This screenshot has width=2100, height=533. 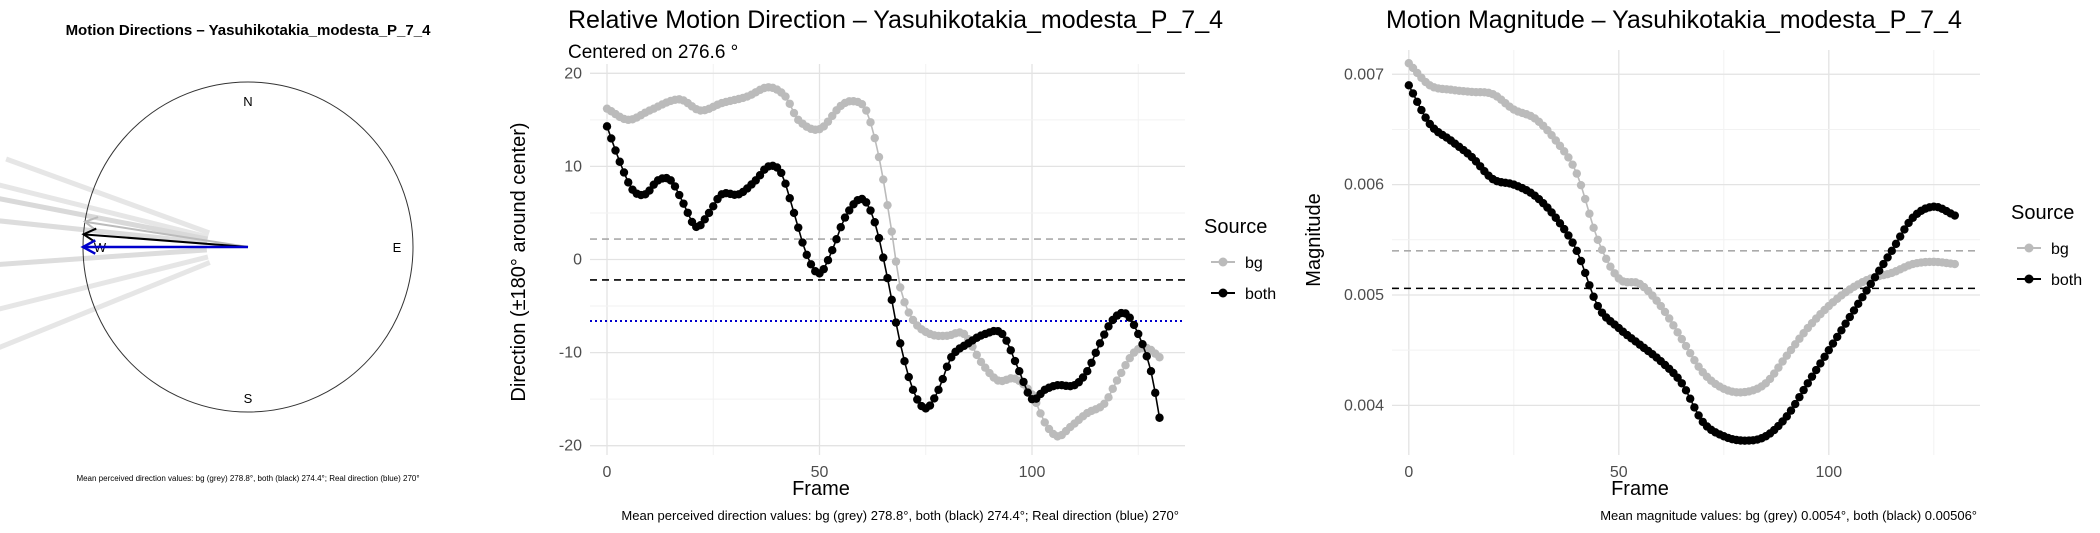 I want to click on magnitude-reference-lines, so click(x=1686, y=270).